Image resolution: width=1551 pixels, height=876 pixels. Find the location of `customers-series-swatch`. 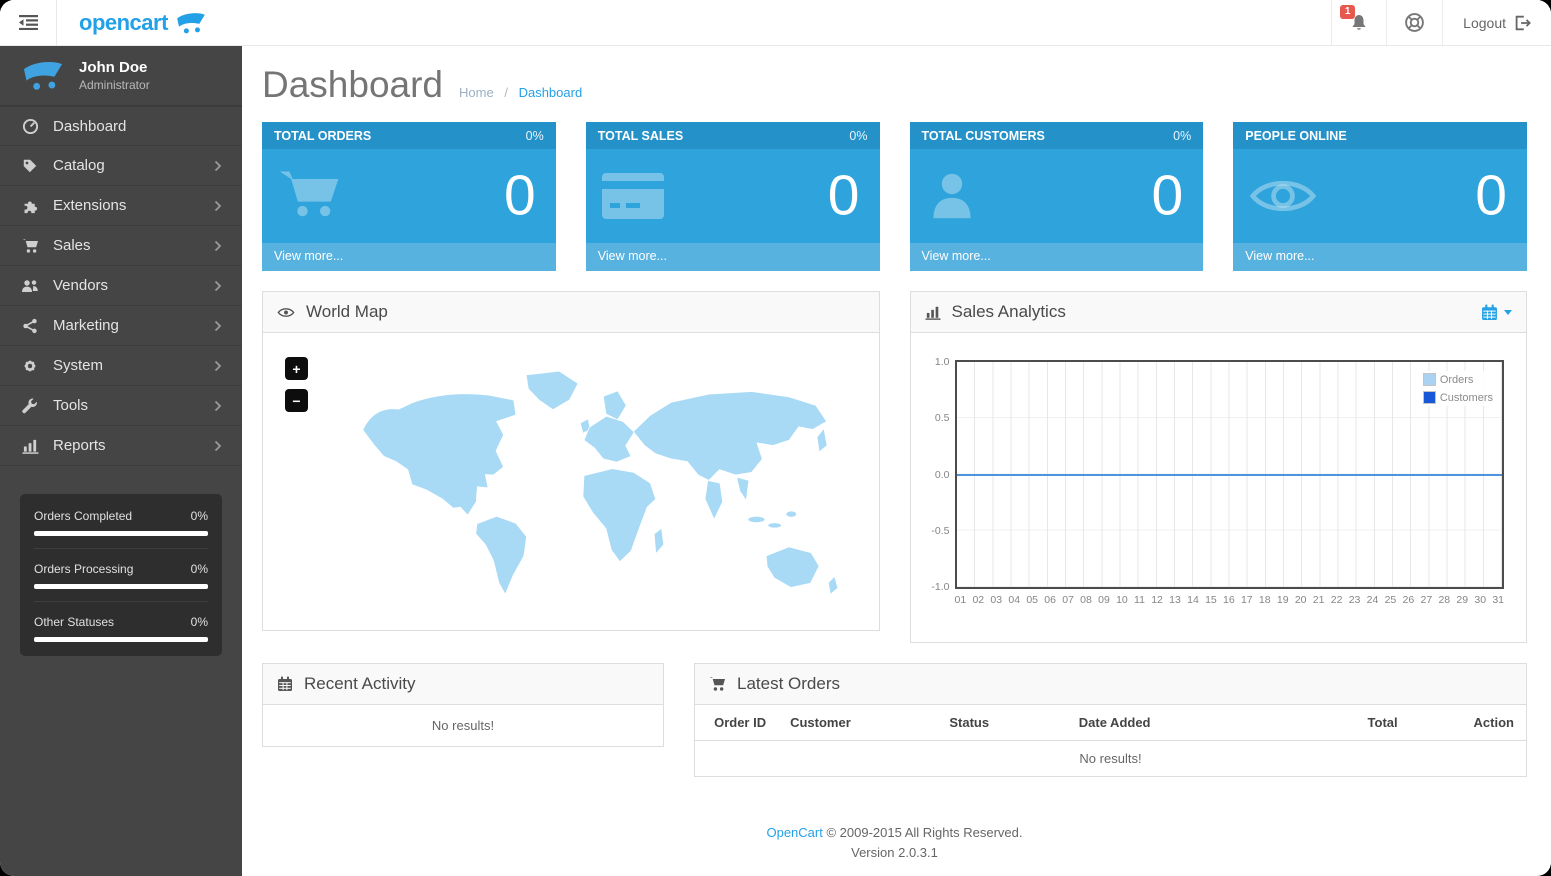

customers-series-swatch is located at coordinates (1429, 397).